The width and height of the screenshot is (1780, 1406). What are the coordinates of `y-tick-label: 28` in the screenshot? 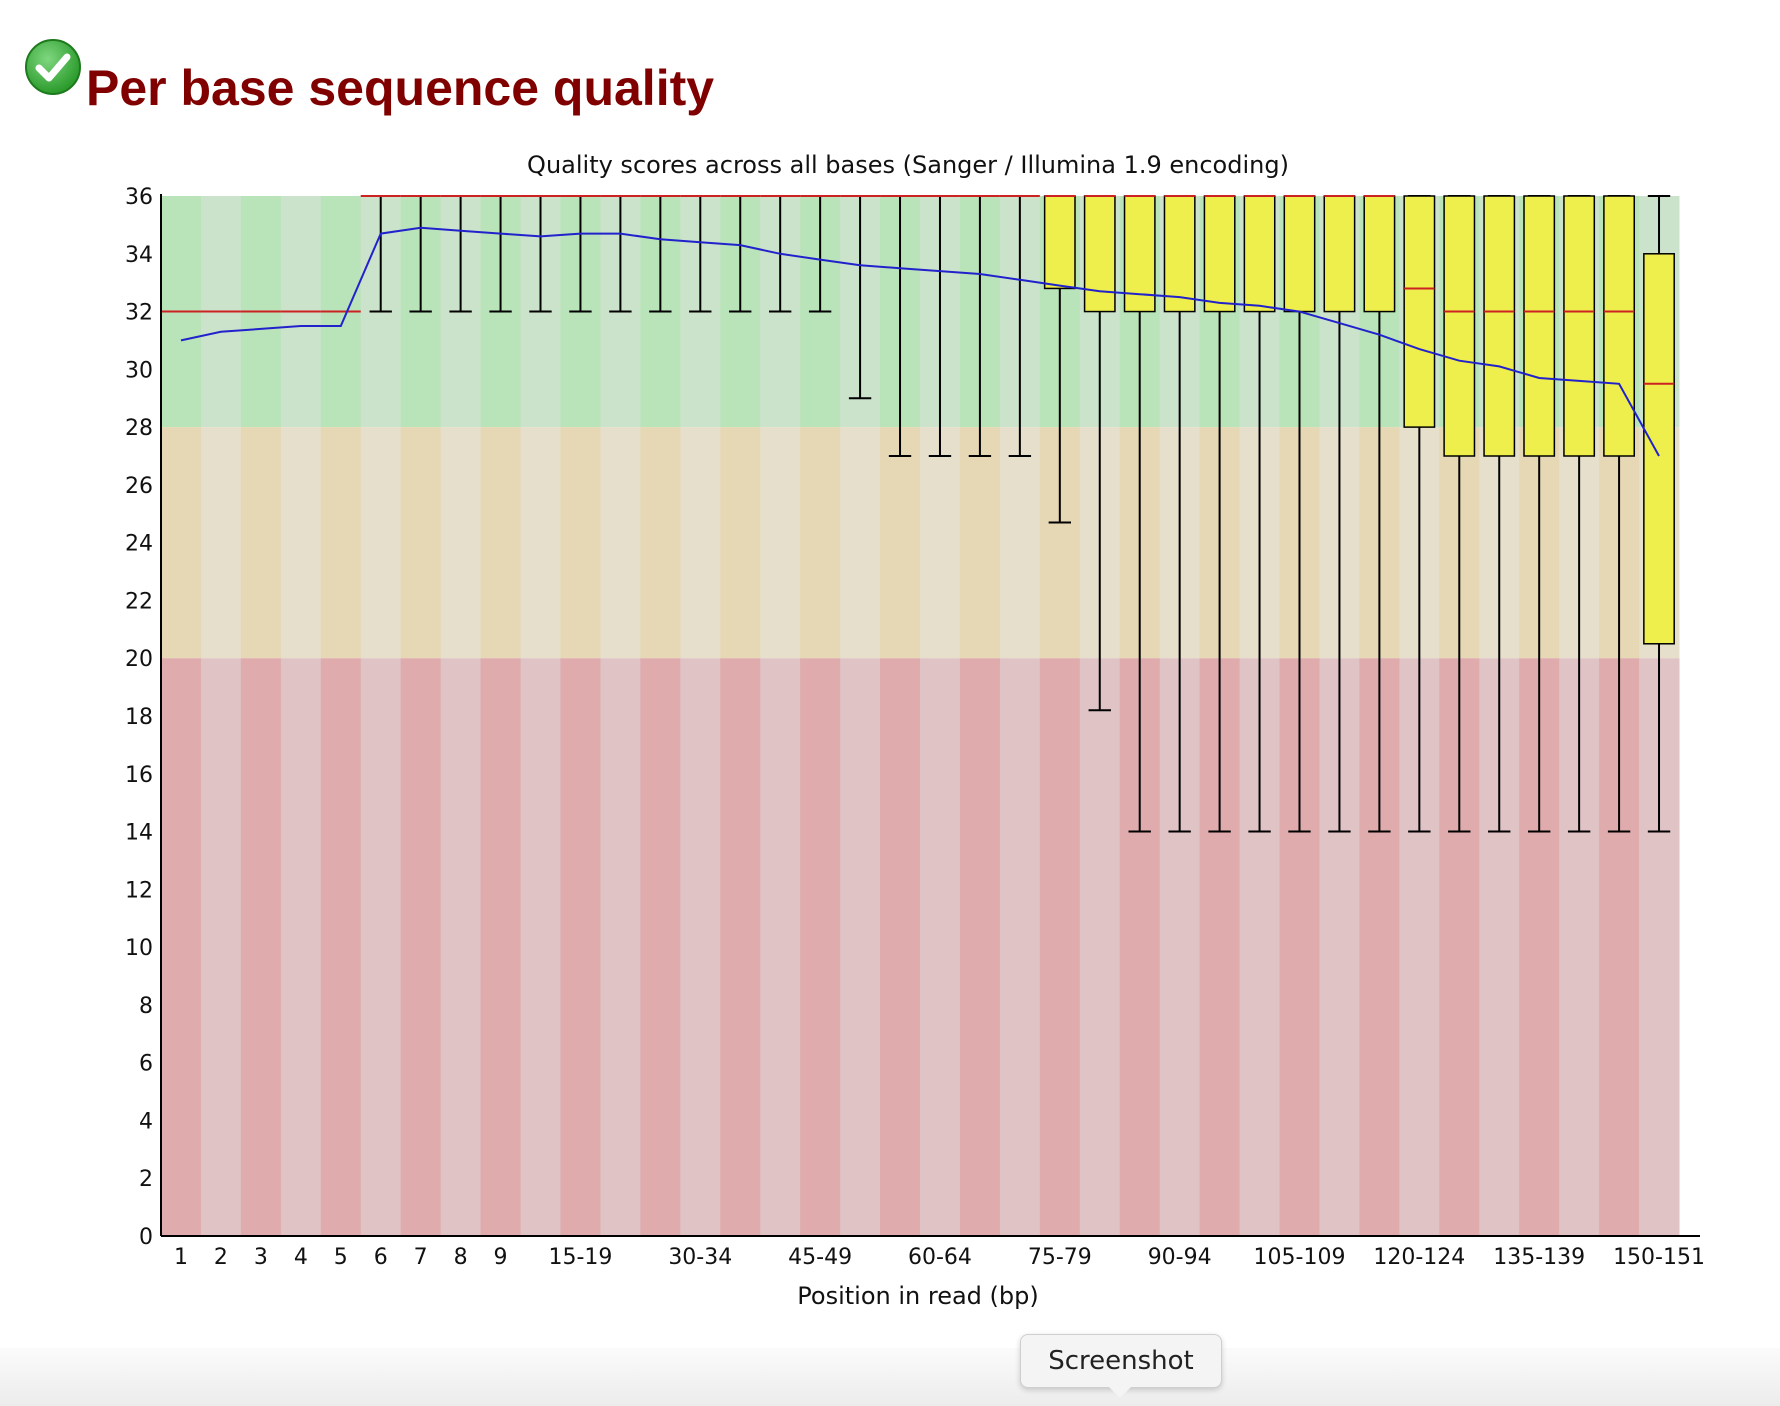 It's located at (139, 428).